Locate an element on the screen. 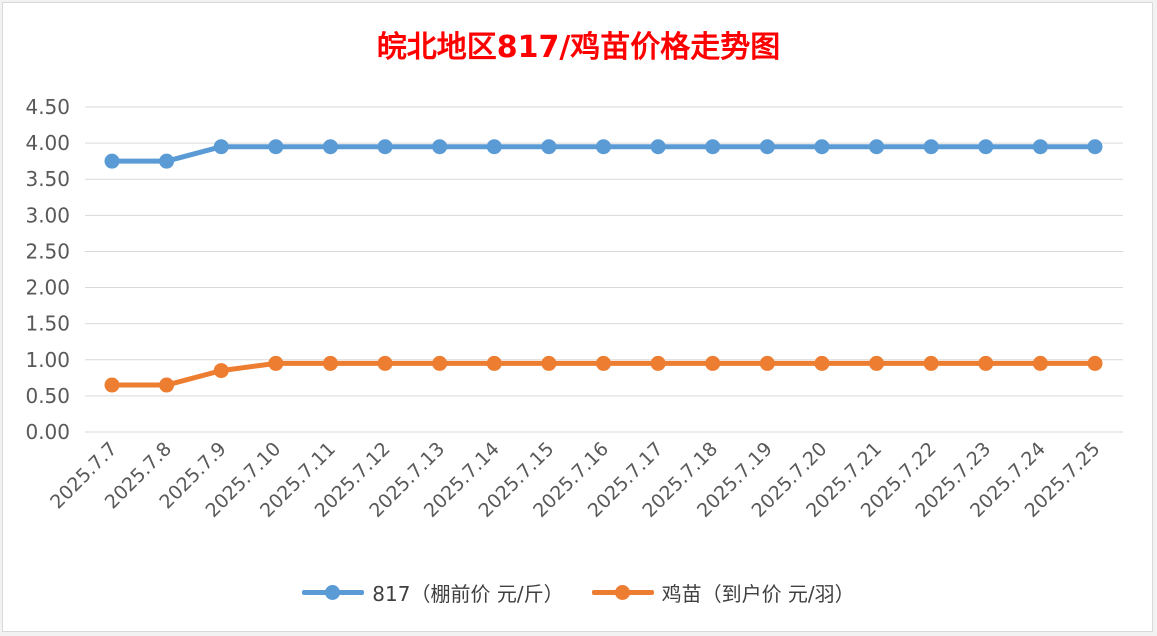  y-tick-label: 3.00 is located at coordinates (47, 215).